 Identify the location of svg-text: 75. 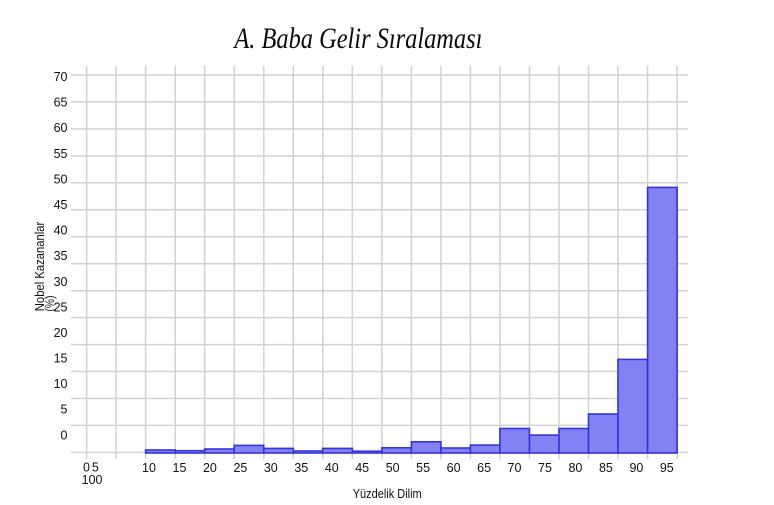
(545, 468).